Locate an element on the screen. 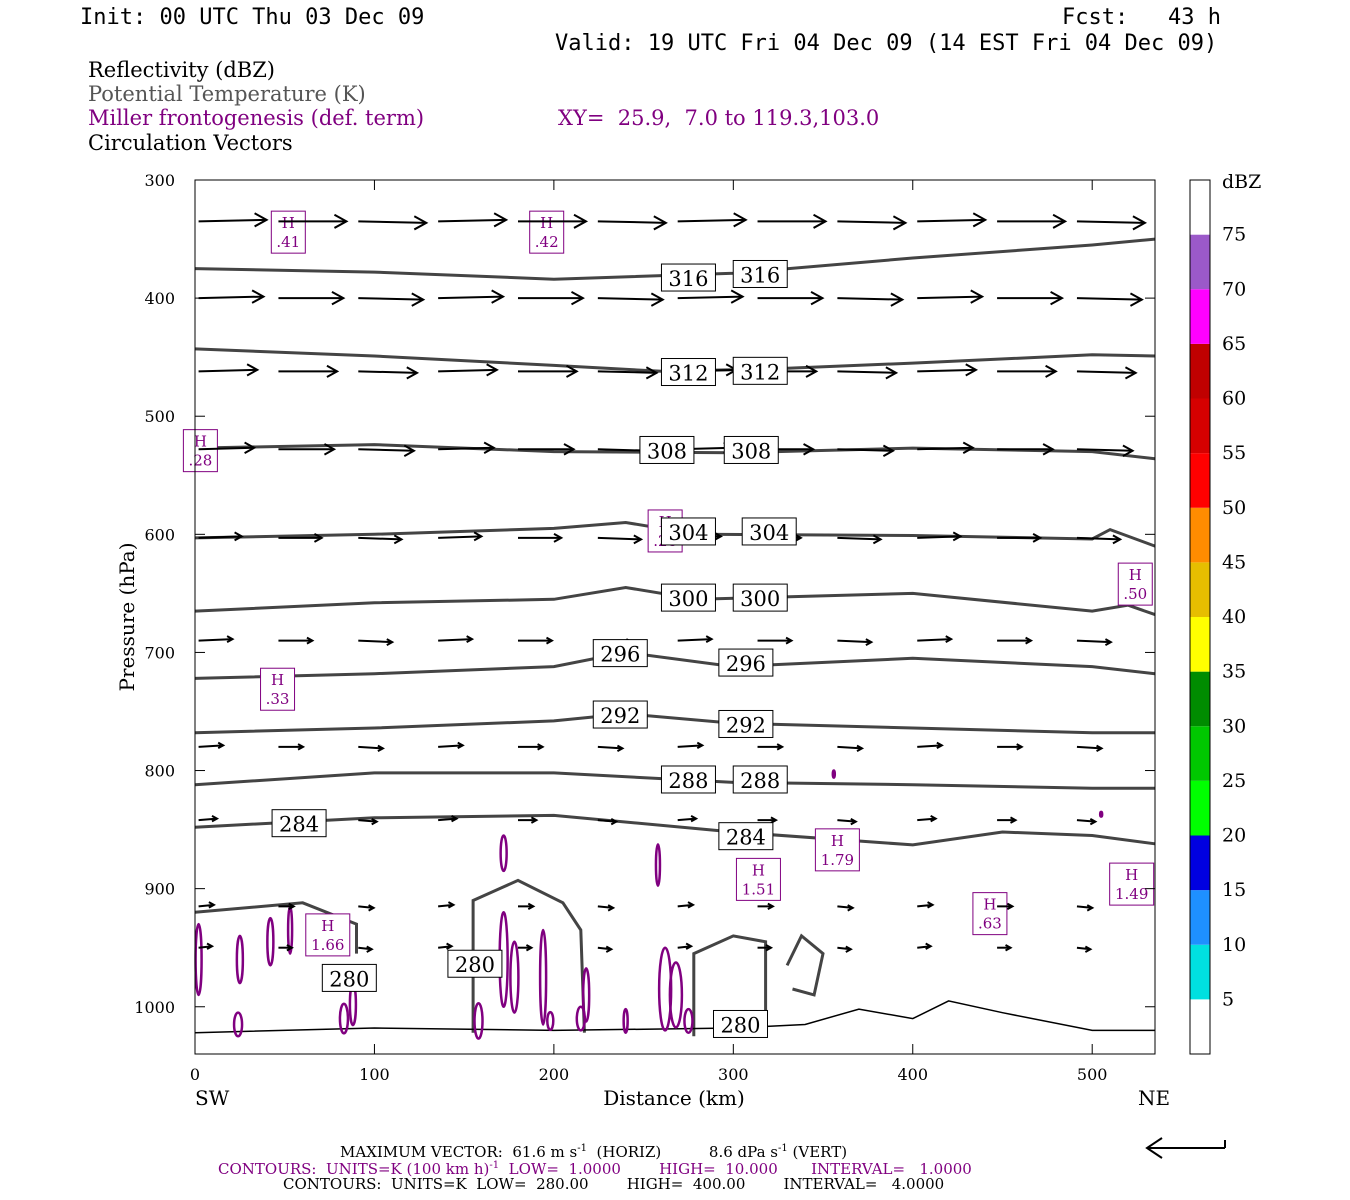 This screenshot has width=1350, height=1200. y-tick-label: 900 is located at coordinates (159, 889).